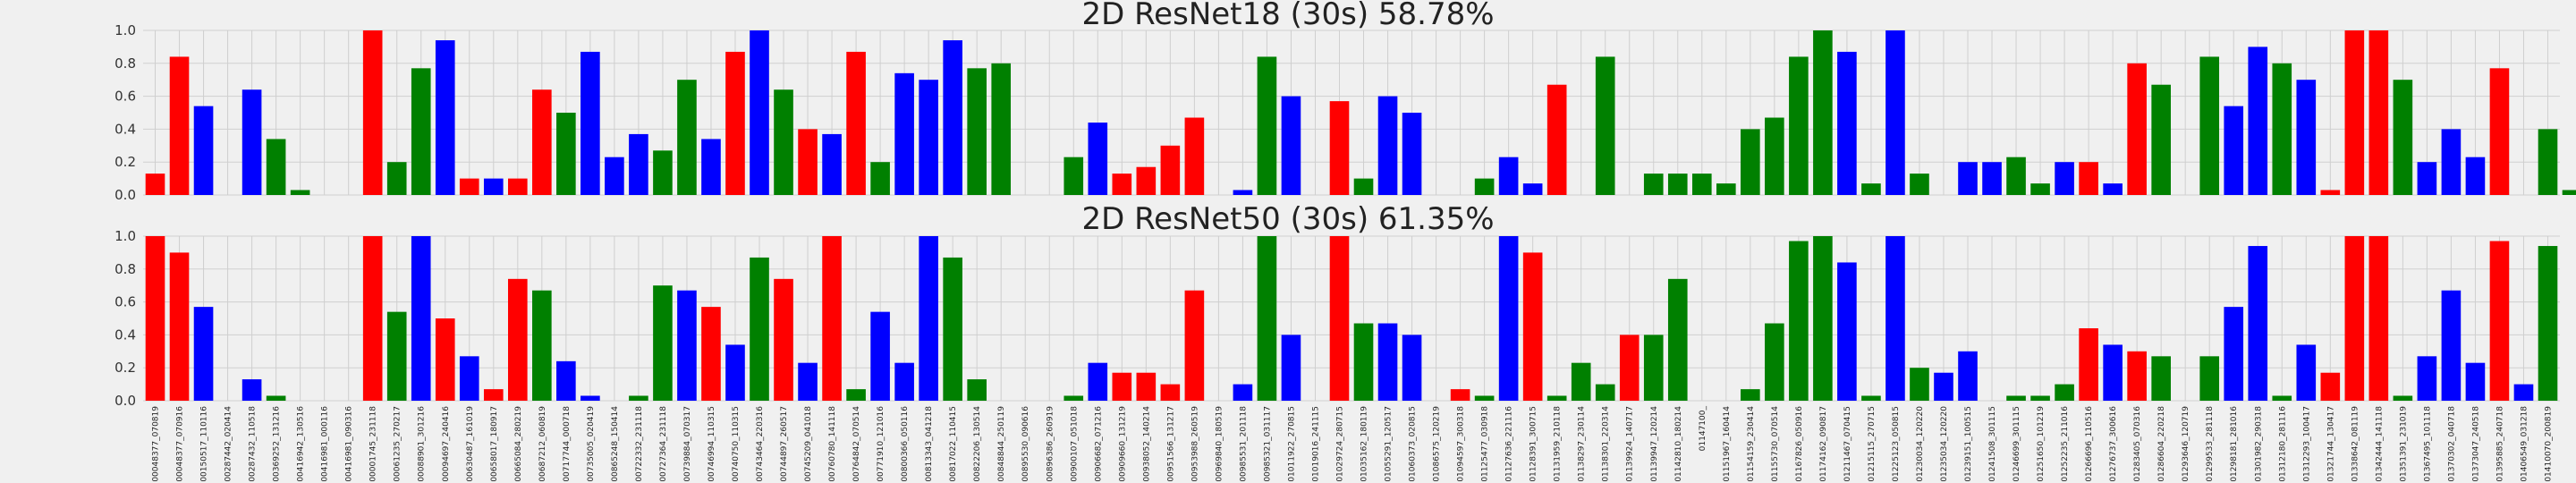 This screenshot has width=2576, height=483. What do you see at coordinates (253, 444) in the screenshot?
I see `x-tick-label: 00287432_110518` at bounding box center [253, 444].